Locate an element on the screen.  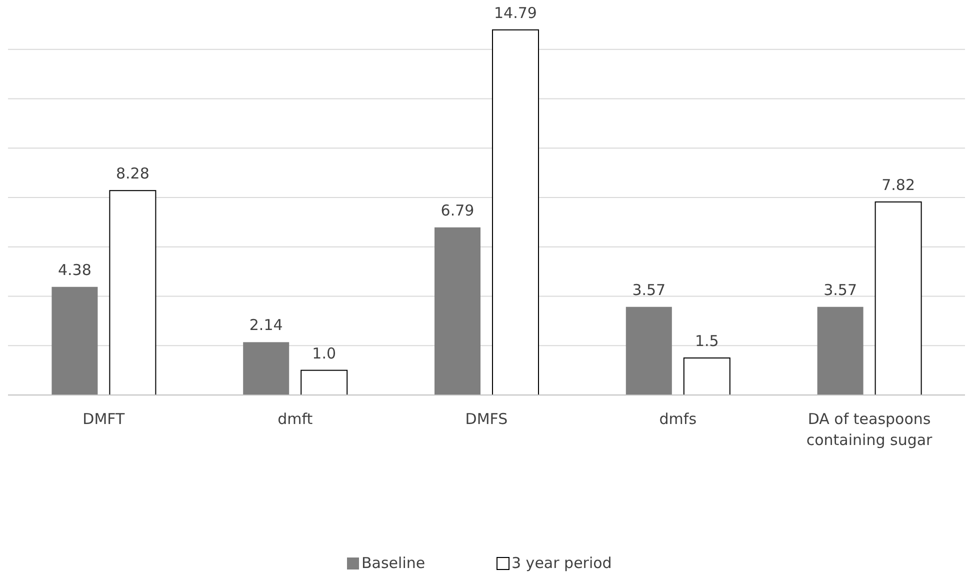
x-tick-label: DMFT is located at coordinates (104, 419).